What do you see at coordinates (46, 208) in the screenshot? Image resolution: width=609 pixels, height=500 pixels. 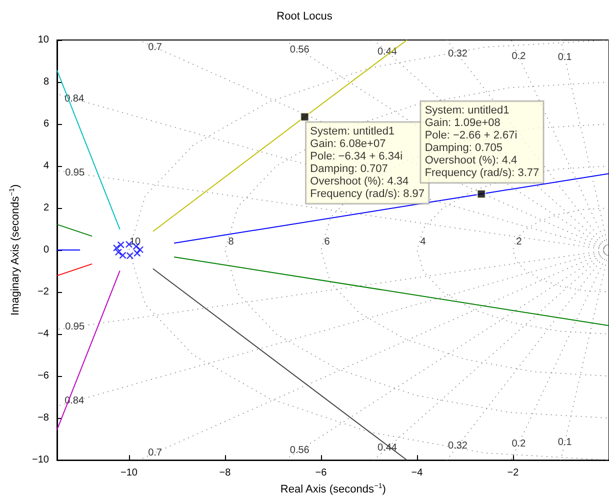 I see `y-tick-label: 2` at bounding box center [46, 208].